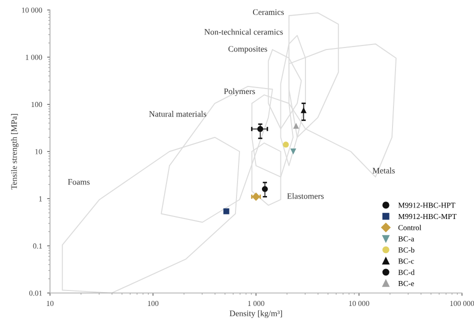 Image resolution: width=474 pixels, height=320 pixels. What do you see at coordinates (268, 12) in the screenshot?
I see `annotation: Ceramics` at bounding box center [268, 12].